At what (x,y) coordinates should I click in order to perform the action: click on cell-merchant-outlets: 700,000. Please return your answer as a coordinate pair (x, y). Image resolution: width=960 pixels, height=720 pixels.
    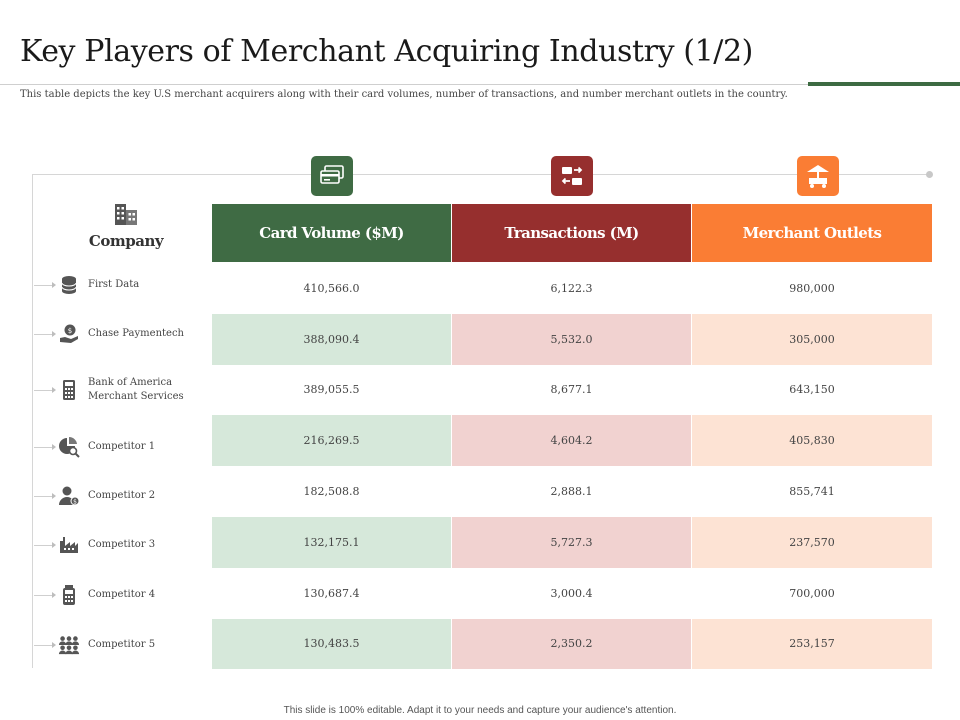
    Looking at the image, I should click on (812, 593).